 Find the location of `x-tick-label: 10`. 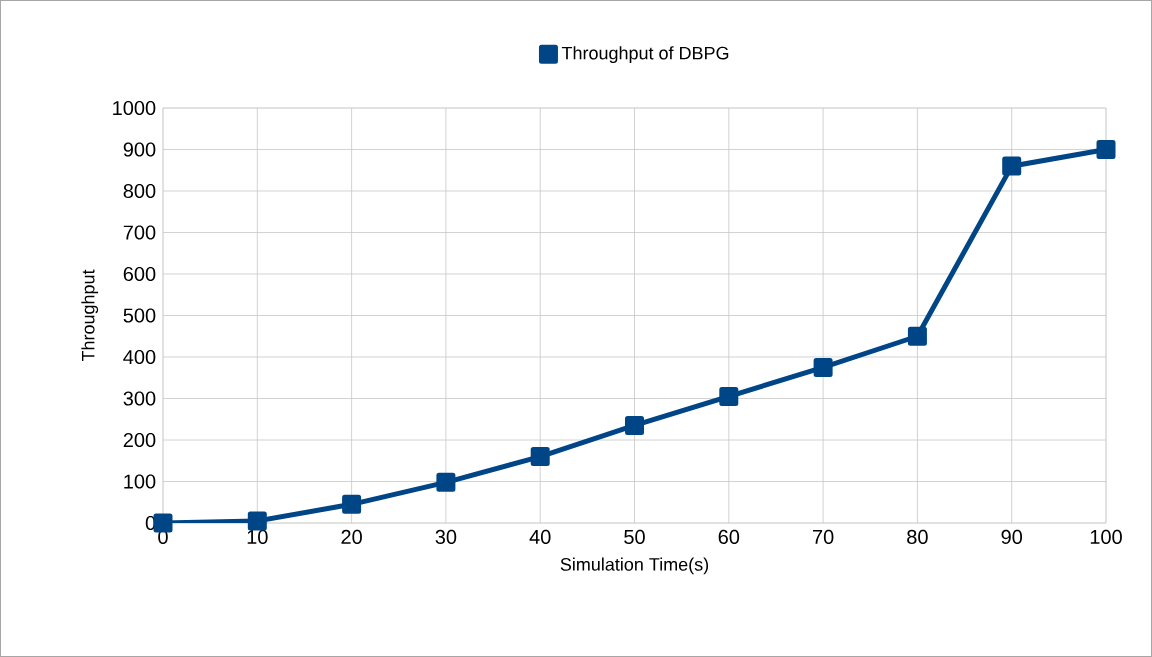

x-tick-label: 10 is located at coordinates (257, 537).